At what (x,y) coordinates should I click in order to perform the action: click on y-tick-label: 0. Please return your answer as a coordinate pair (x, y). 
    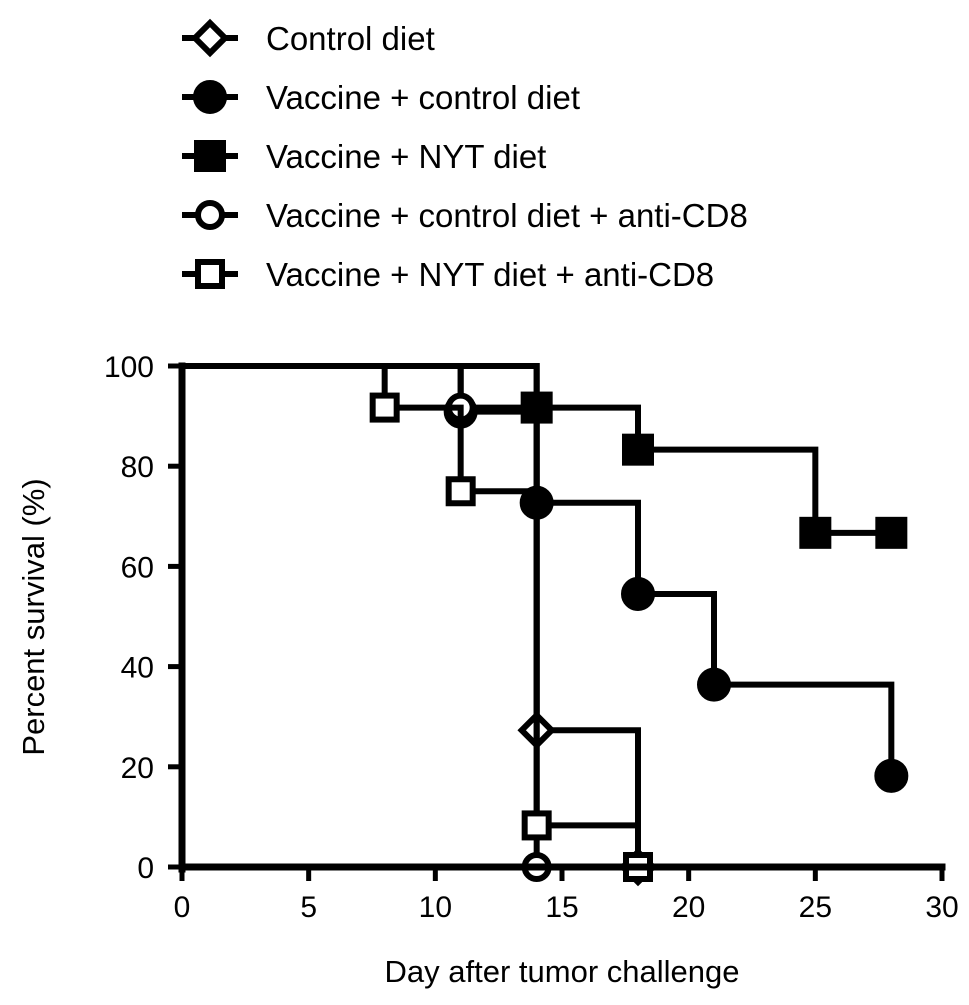
    Looking at the image, I should click on (145, 868).